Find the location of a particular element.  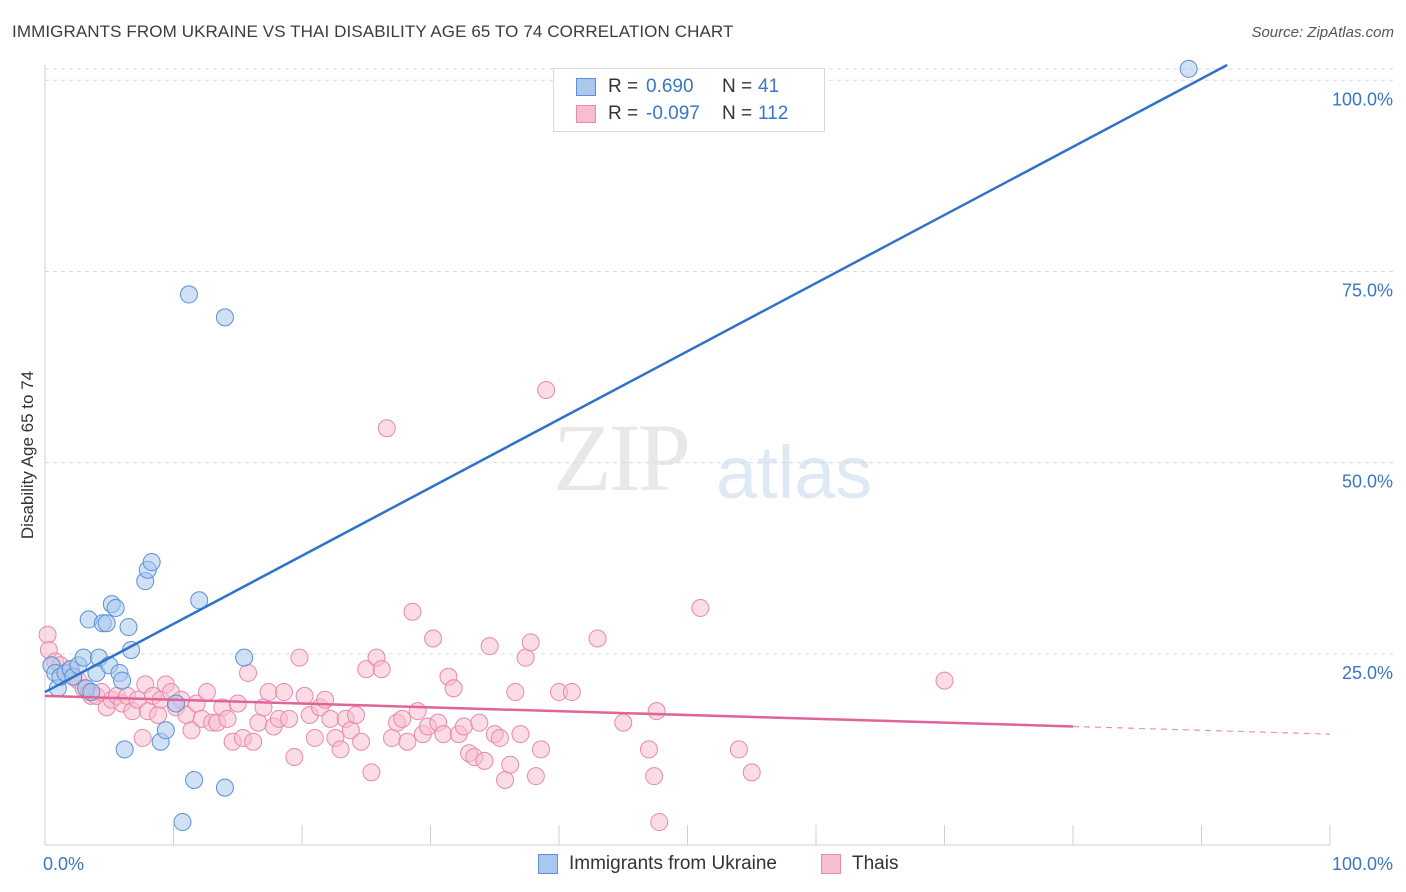

legend-swatch-pink is located at coordinates (586, 114).